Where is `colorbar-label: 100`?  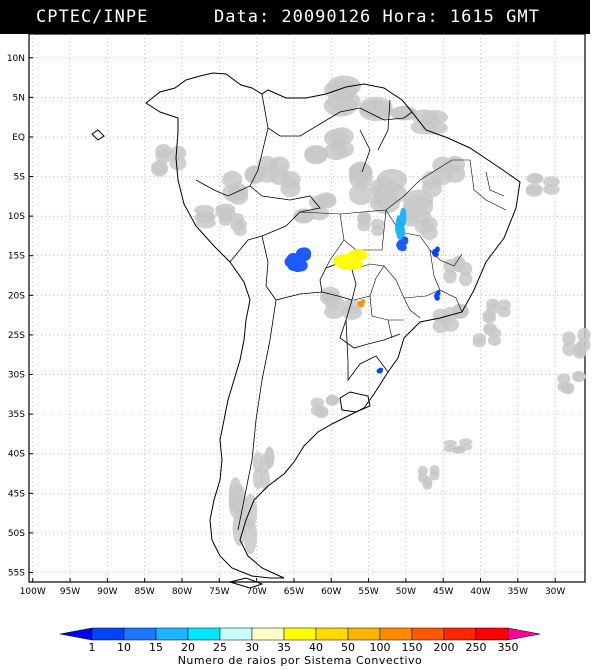
colorbar-label: 100 is located at coordinates (380, 647).